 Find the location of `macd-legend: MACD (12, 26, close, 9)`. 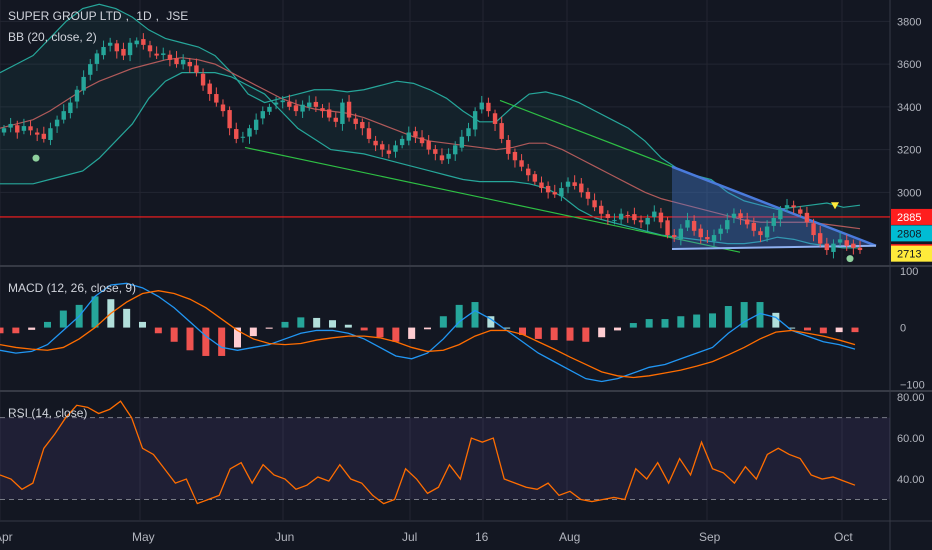

macd-legend: MACD (12, 26, close, 9) is located at coordinates (74, 288).